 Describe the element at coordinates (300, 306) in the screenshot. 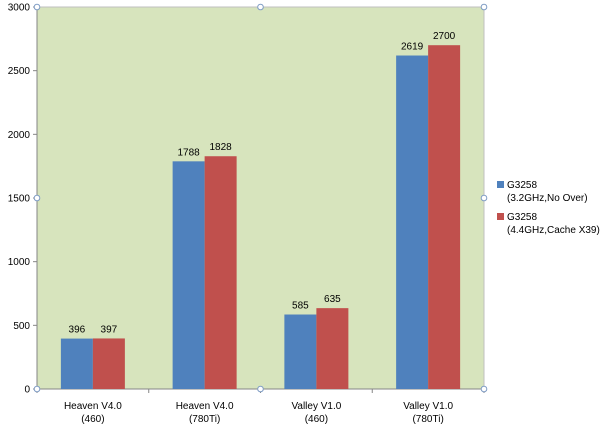

I see `bar-data-label: 585` at that location.